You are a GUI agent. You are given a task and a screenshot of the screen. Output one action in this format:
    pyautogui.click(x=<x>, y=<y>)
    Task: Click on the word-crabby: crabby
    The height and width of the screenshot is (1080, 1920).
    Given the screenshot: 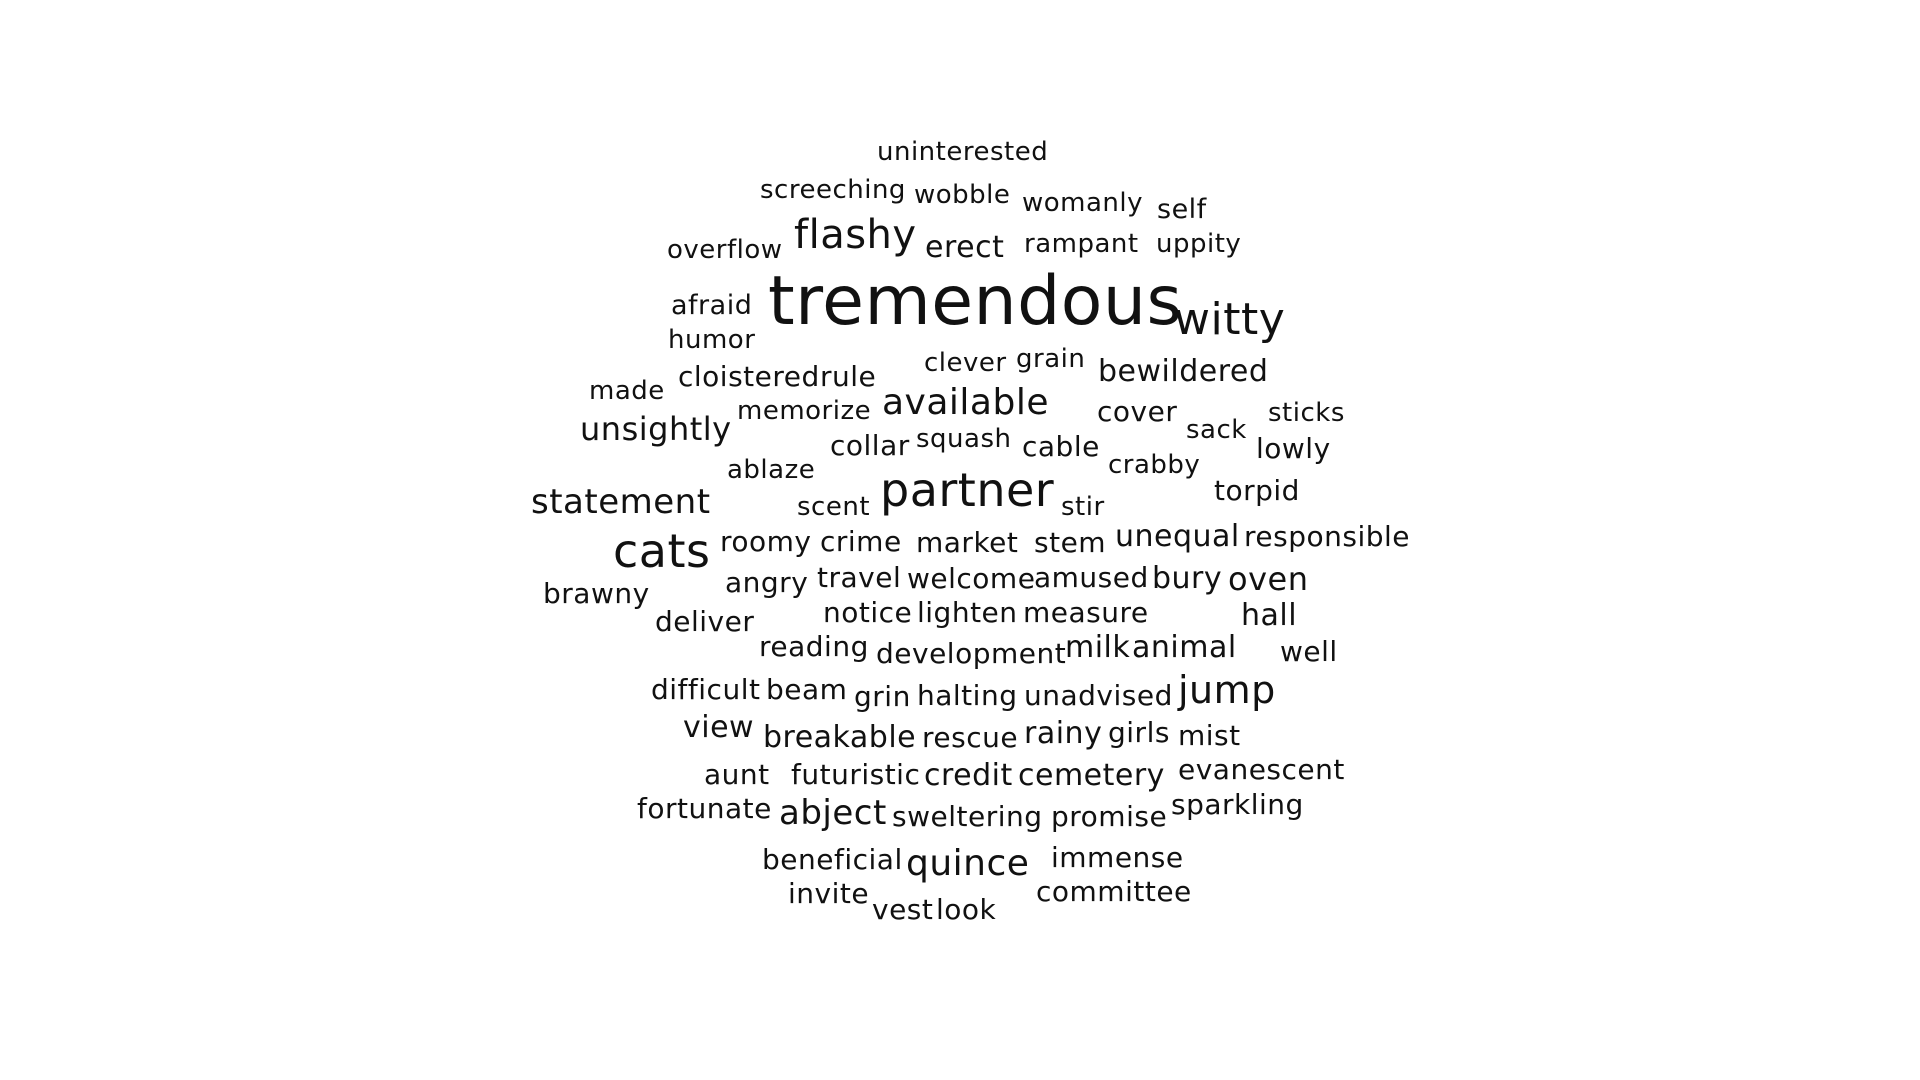 What is the action you would take?
    pyautogui.click(x=1154, y=465)
    